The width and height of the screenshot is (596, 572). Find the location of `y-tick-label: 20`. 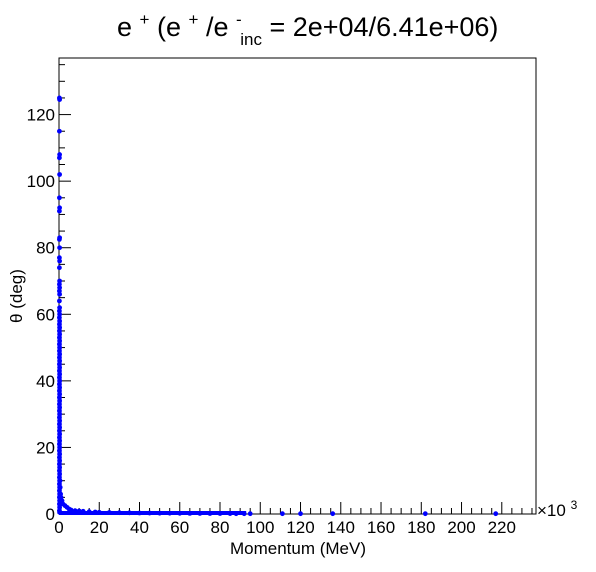

y-tick-label: 20 is located at coordinates (45, 447).